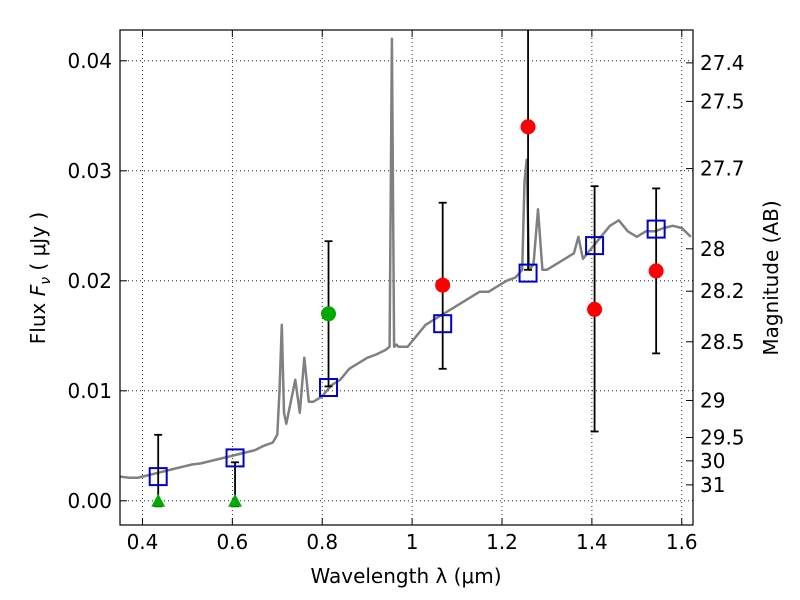 The image size is (800, 600). What do you see at coordinates (89, 171) in the screenshot?
I see `y-tick-label: 0.03` at bounding box center [89, 171].